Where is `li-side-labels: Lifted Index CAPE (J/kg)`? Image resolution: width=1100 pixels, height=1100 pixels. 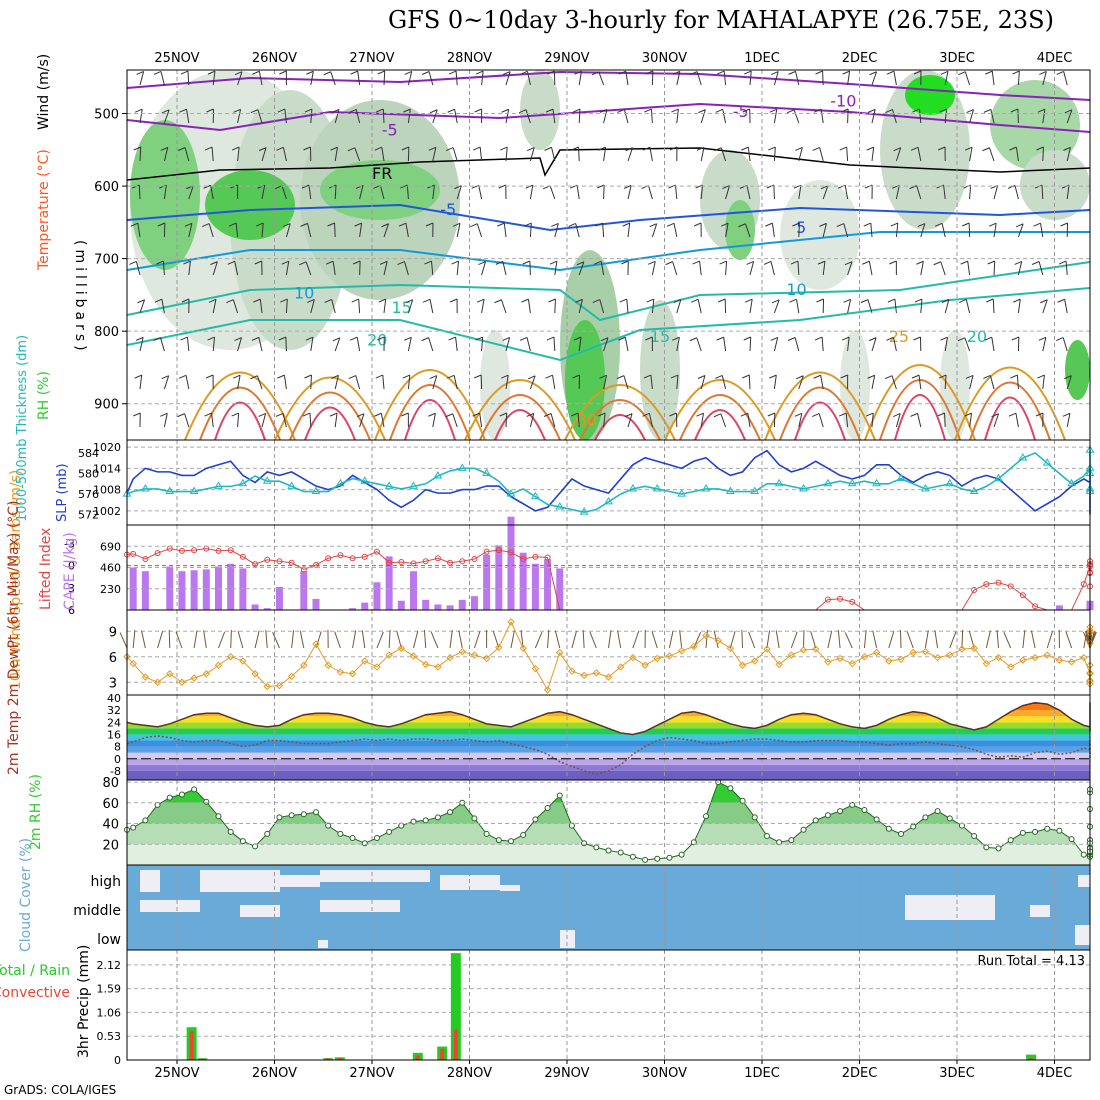 li-side-labels: Lifted Index CAPE (J/kg) is located at coordinates (58, 569).